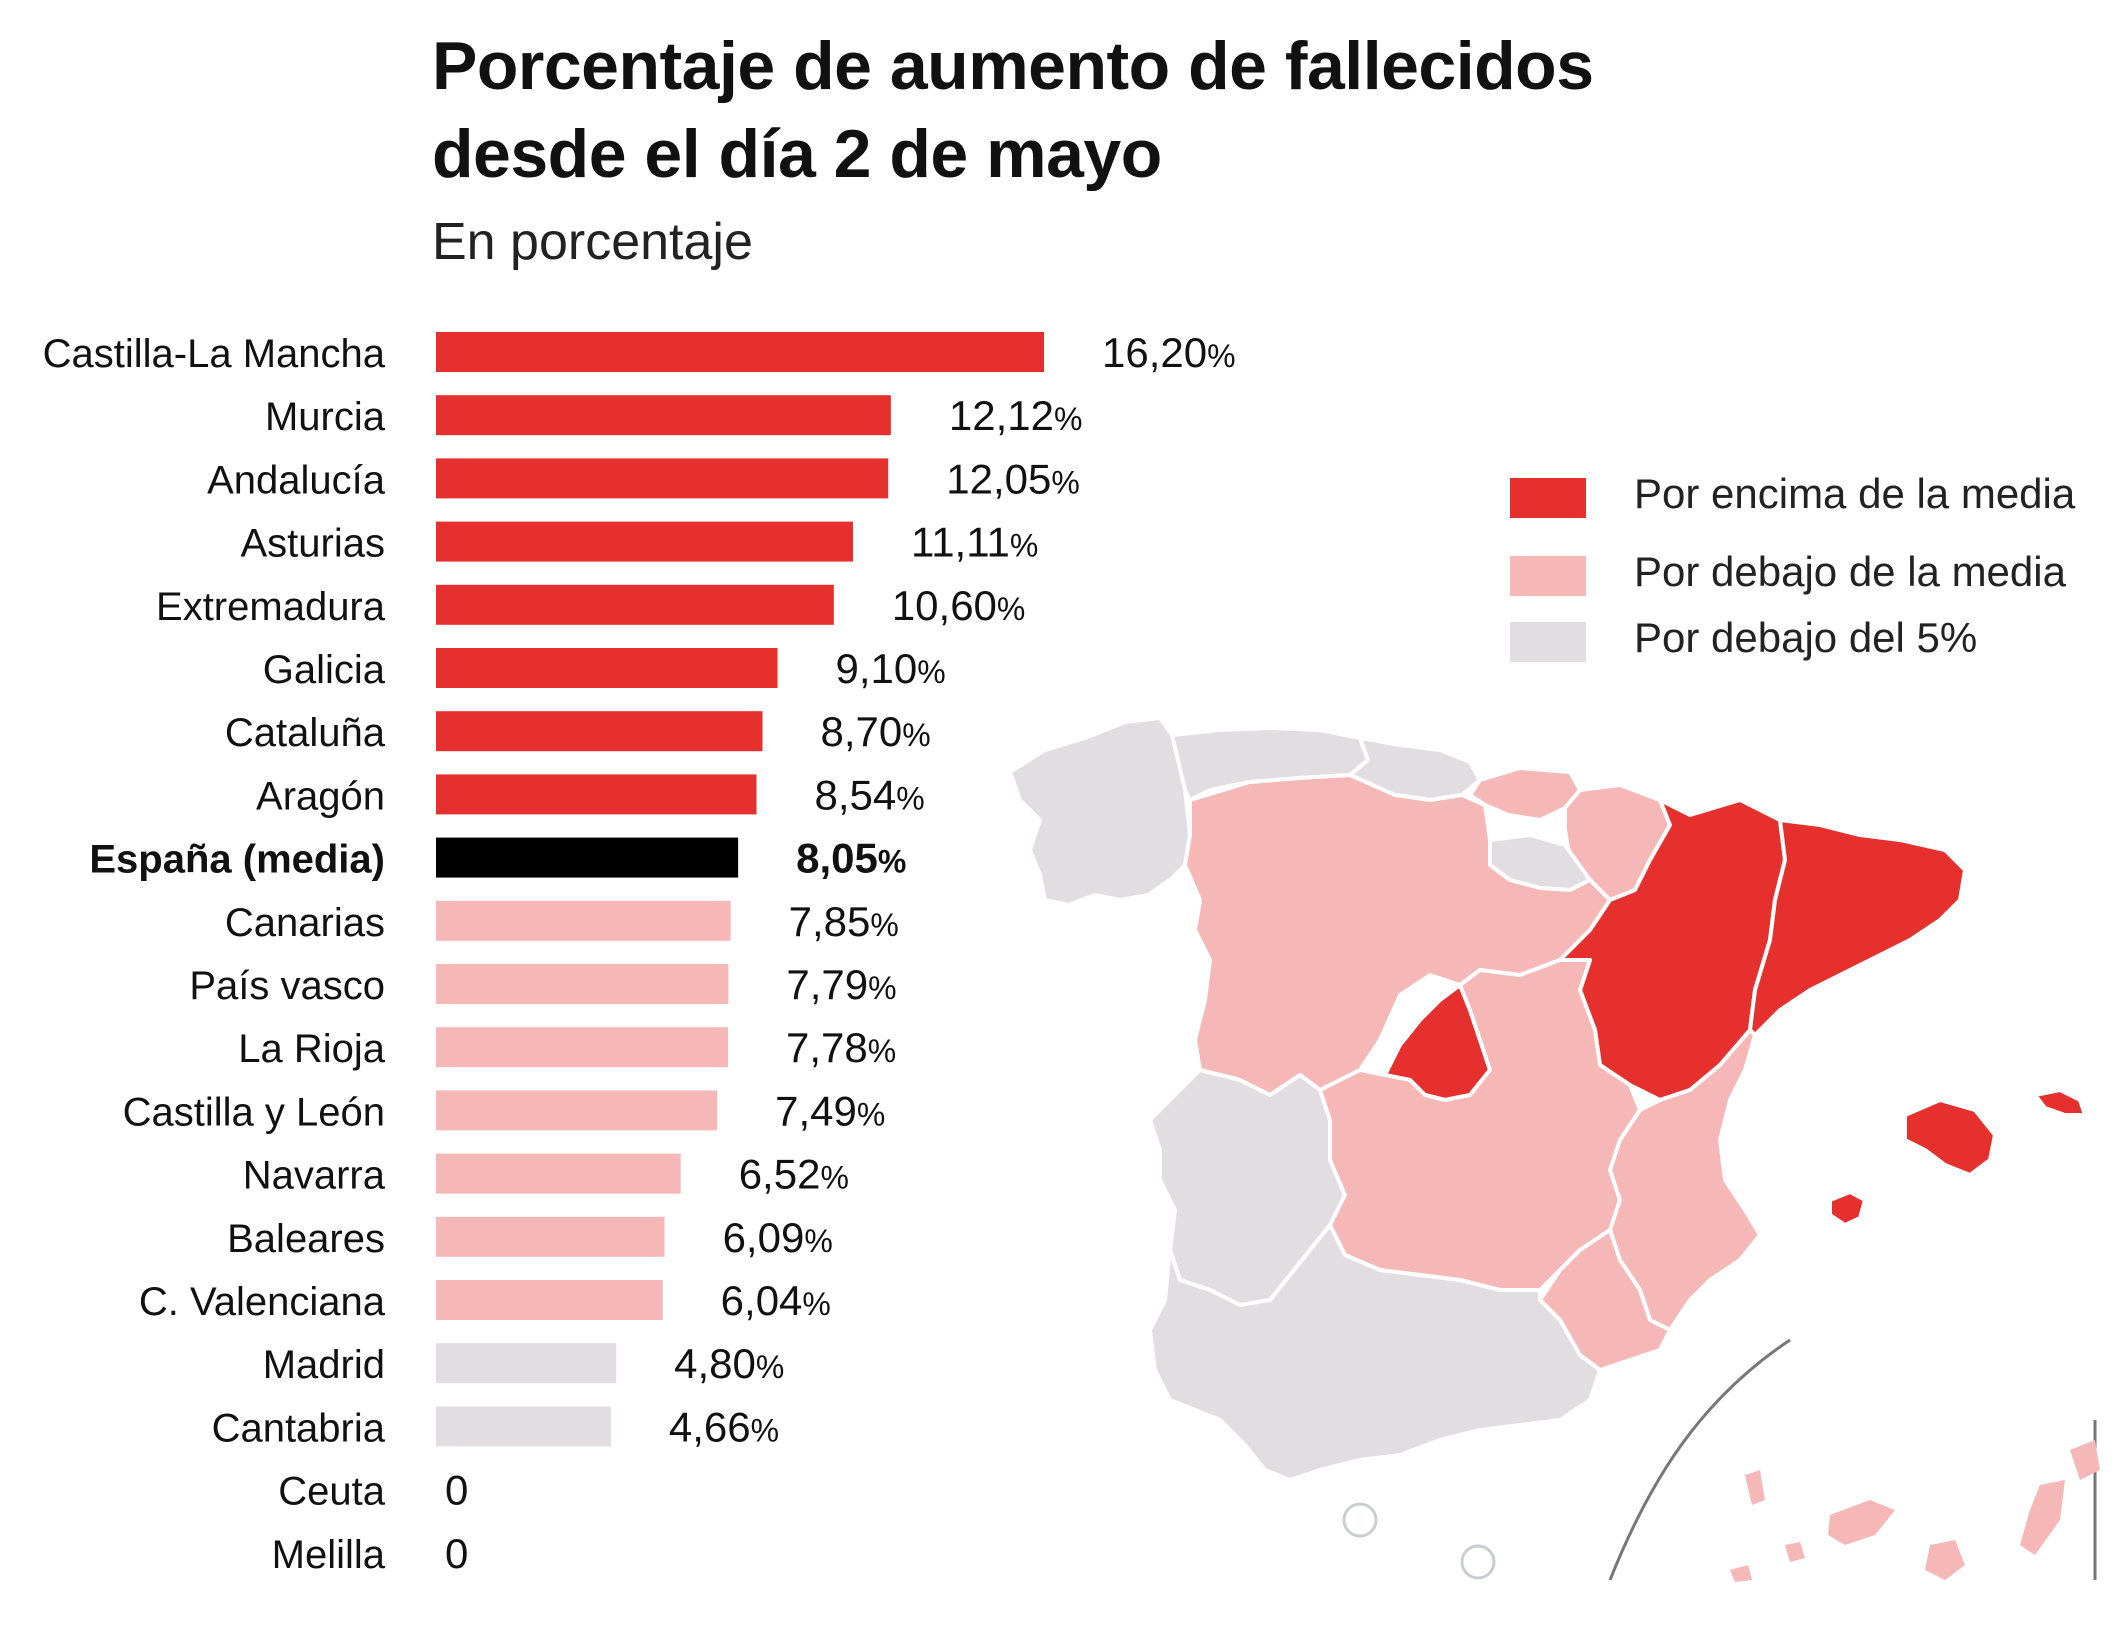 Image resolution: width=2125 pixels, height=1626 pixels. Describe the element at coordinates (841, 984) in the screenshot. I see `data-label: 7,79%` at that location.